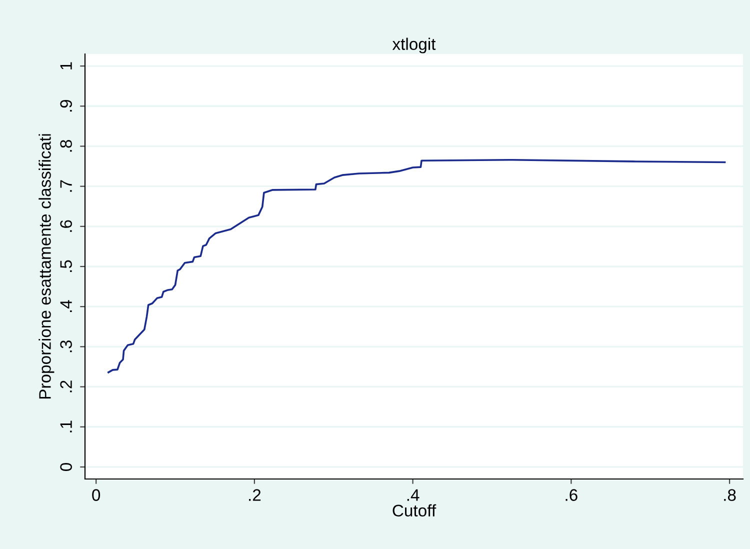  What do you see at coordinates (413, 495) in the screenshot?
I see `x-tick-label: .4` at bounding box center [413, 495].